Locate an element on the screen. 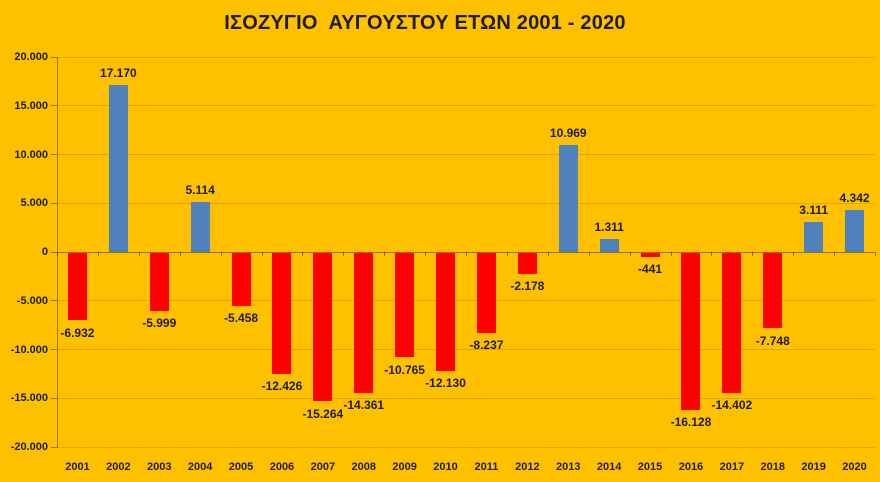 This screenshot has height=482, width=880. bar-2014 is located at coordinates (609, 245).